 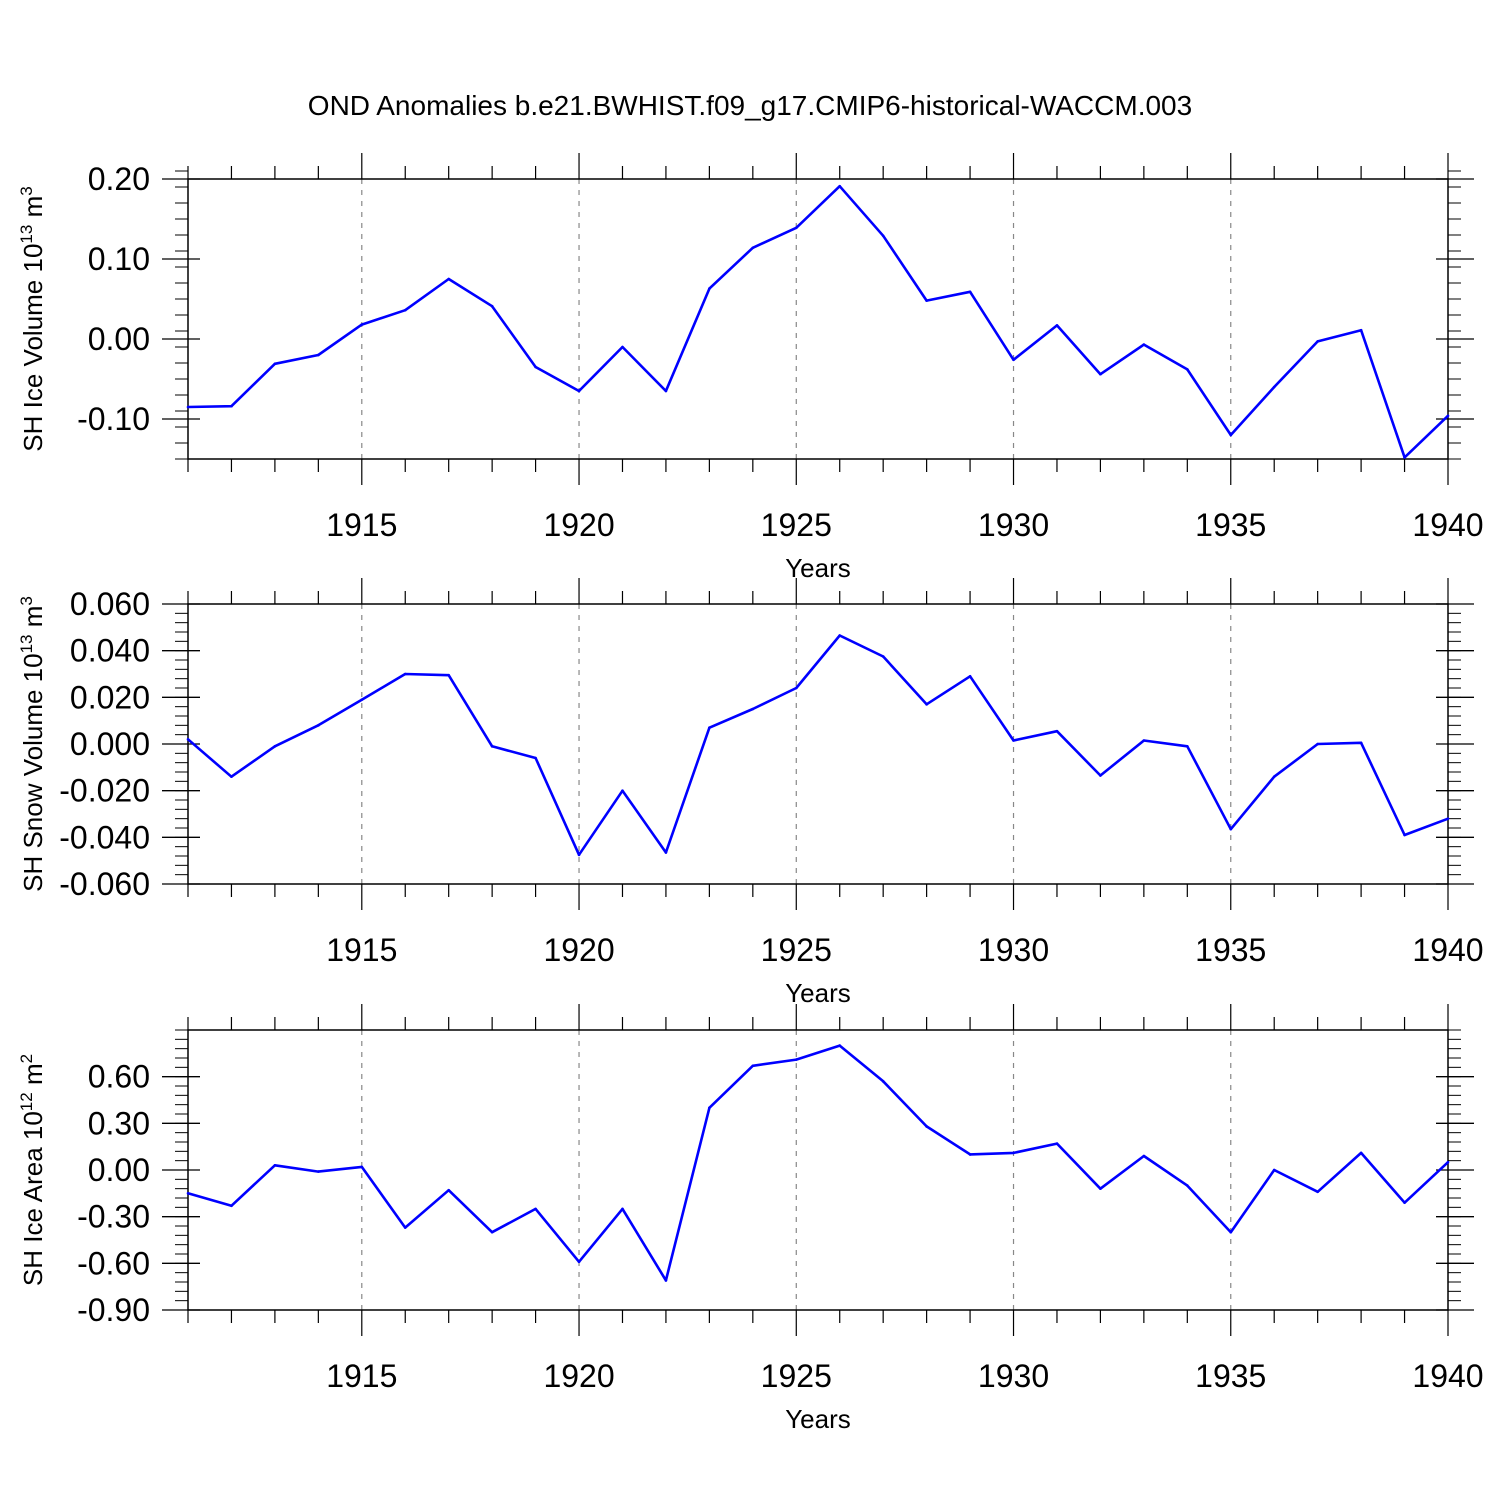 What do you see at coordinates (33, 210) in the screenshot?
I see `y-axis-title-unit: m` at bounding box center [33, 210].